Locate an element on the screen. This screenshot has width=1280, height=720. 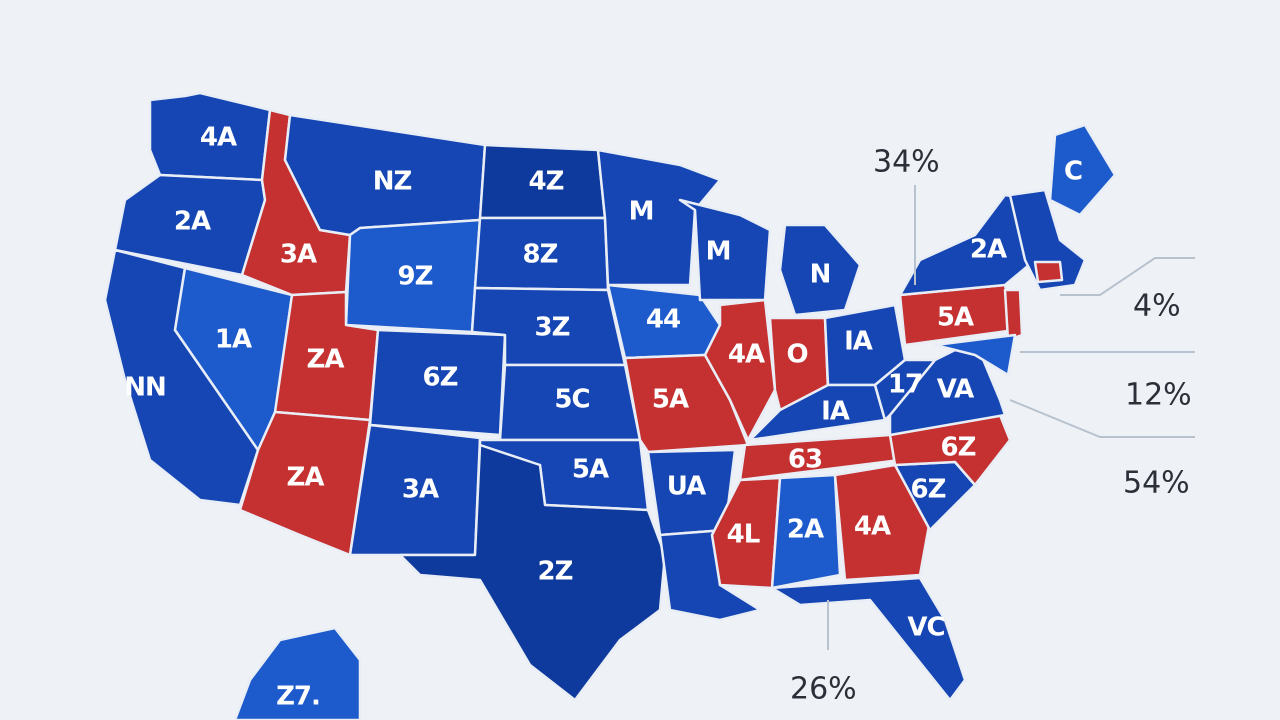
state-il is located at coordinates (740, 370).